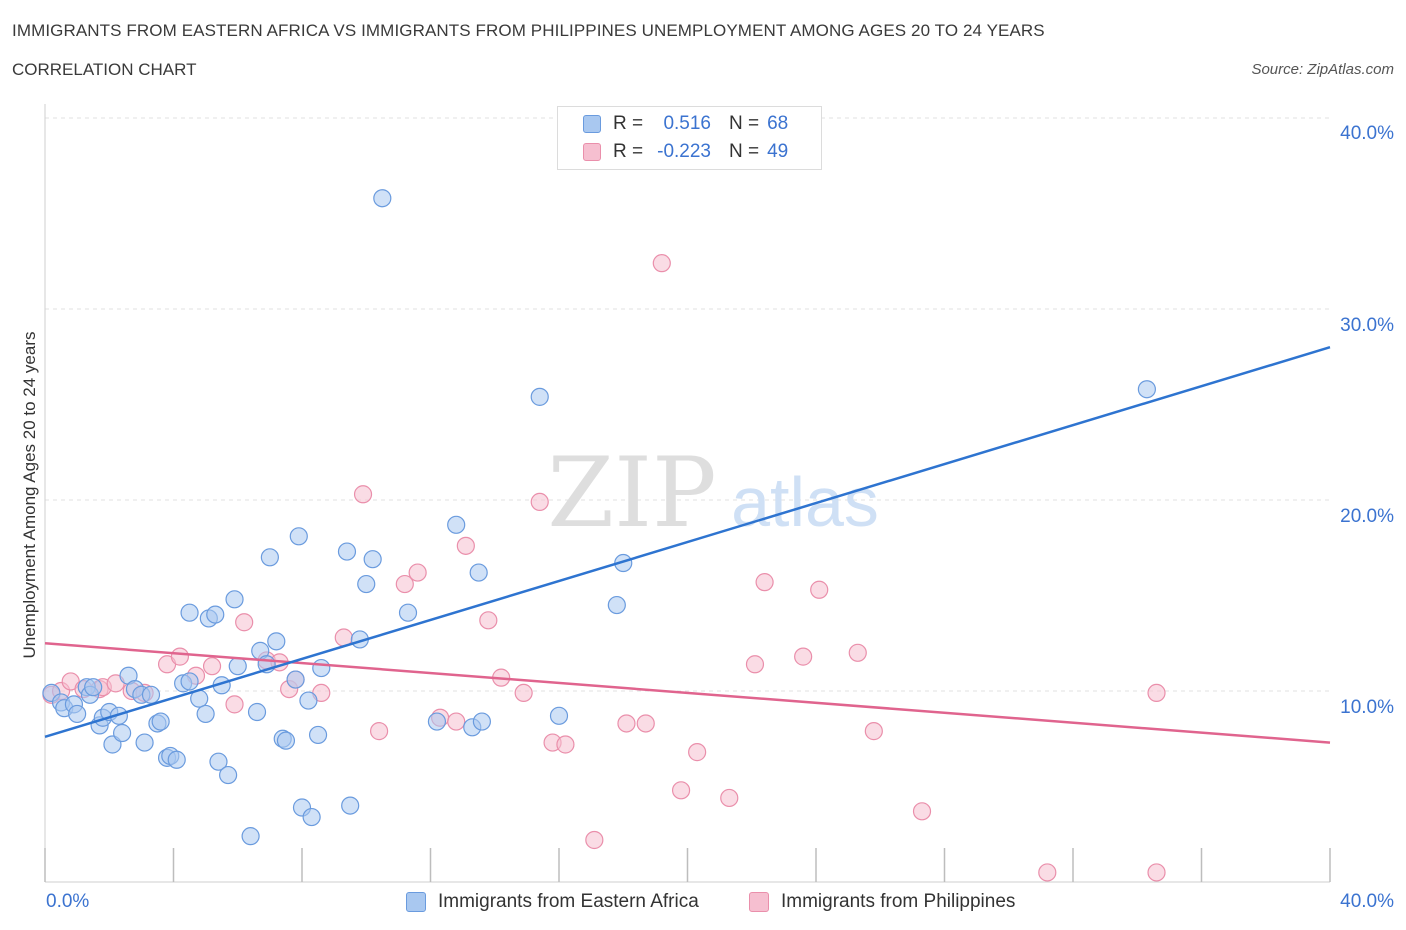  I want to click on y-tick-label-10: 10.0%, so click(1367, 707).